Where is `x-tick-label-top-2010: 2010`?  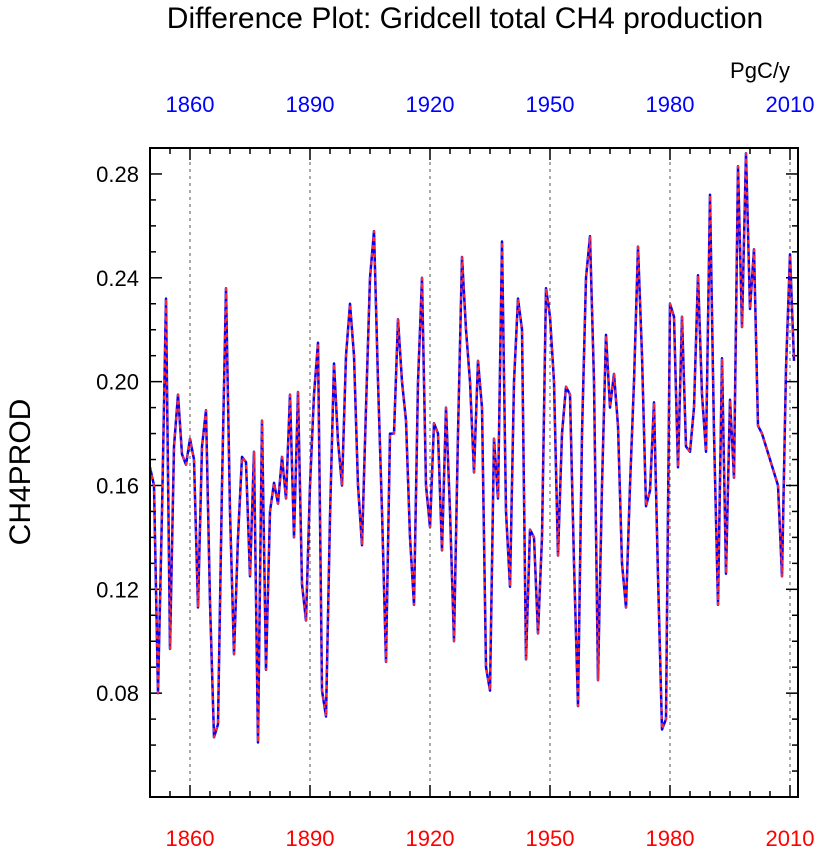
x-tick-label-top-2010: 2010 is located at coordinates (790, 104).